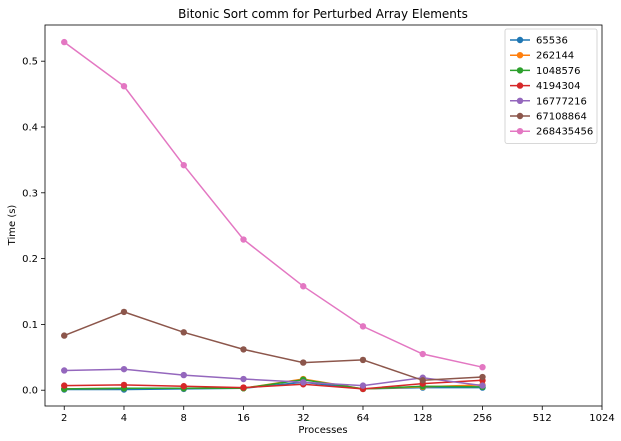 Image resolution: width=621 pixels, height=441 pixels. What do you see at coordinates (124, 418) in the screenshot?
I see `x-tick-label: 4` at bounding box center [124, 418].